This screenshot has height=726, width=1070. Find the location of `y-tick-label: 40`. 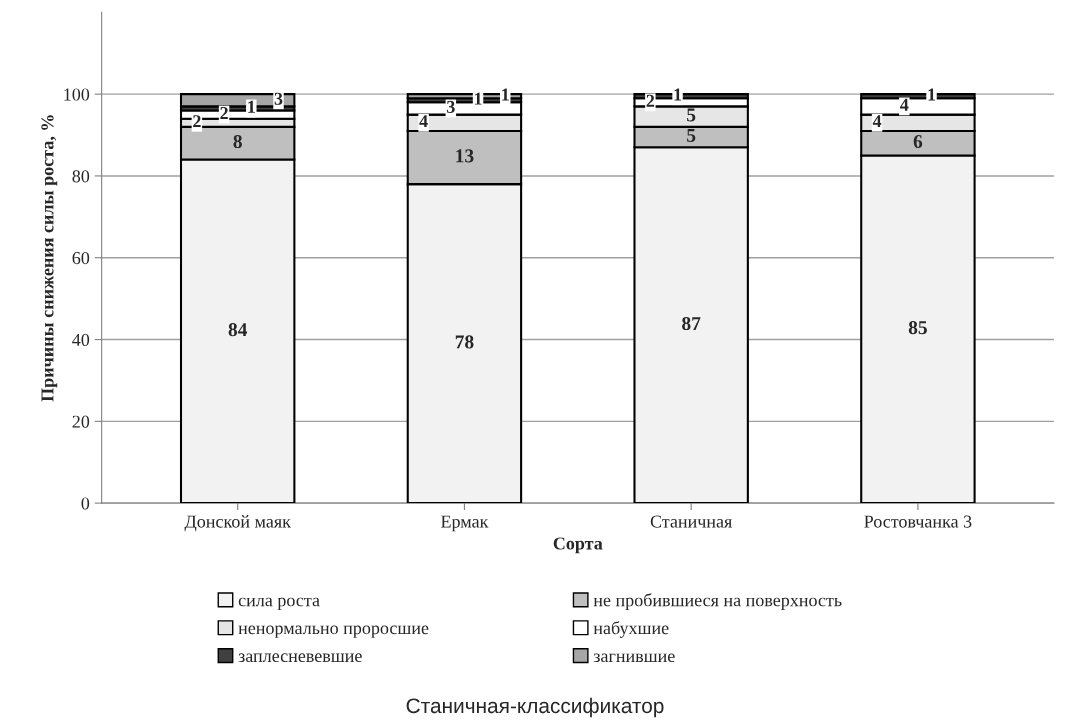

y-tick-label: 40 is located at coordinates (81, 339).